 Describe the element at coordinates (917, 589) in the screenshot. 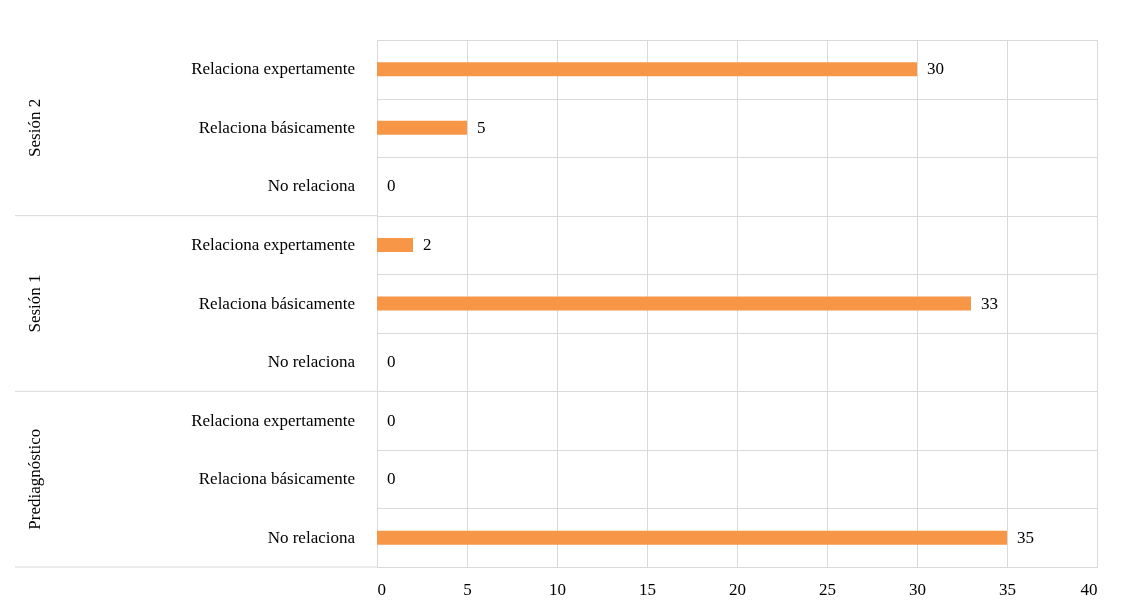

I see `x-tick-label: 30` at that location.